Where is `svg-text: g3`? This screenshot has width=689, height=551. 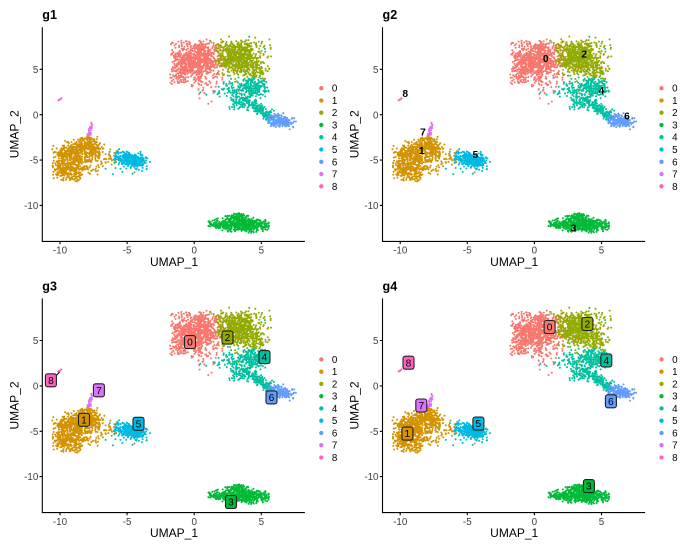 svg-text: g3 is located at coordinates (49, 286).